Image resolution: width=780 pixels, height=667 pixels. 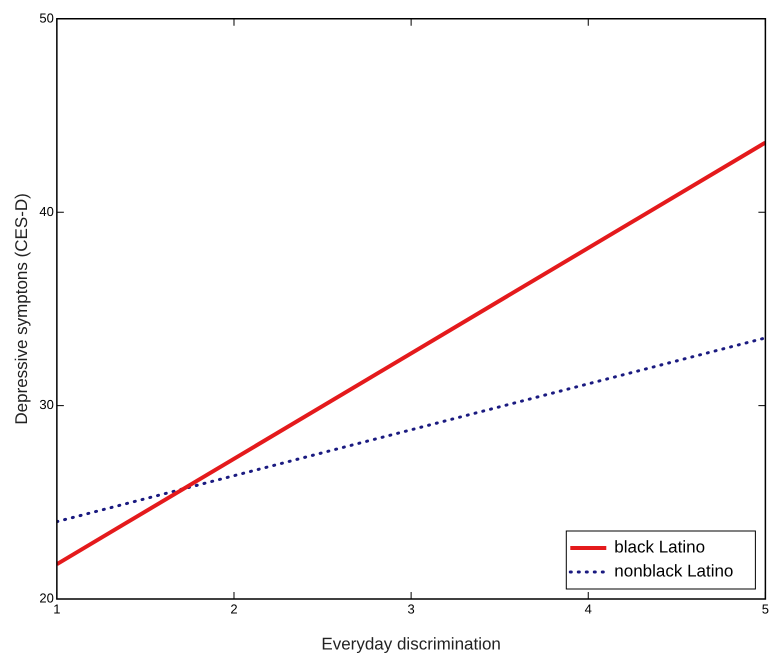 What do you see at coordinates (46, 404) in the screenshot?
I see `y-tick-label: 30` at bounding box center [46, 404].